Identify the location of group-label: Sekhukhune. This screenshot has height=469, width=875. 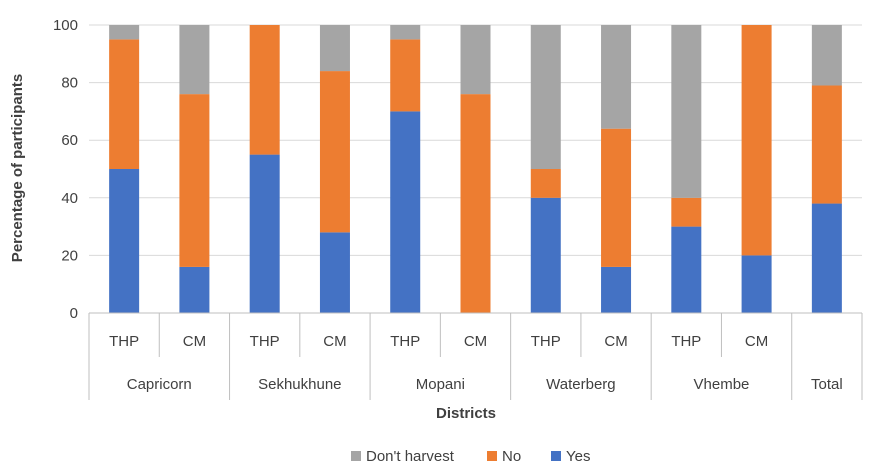
(299, 384).